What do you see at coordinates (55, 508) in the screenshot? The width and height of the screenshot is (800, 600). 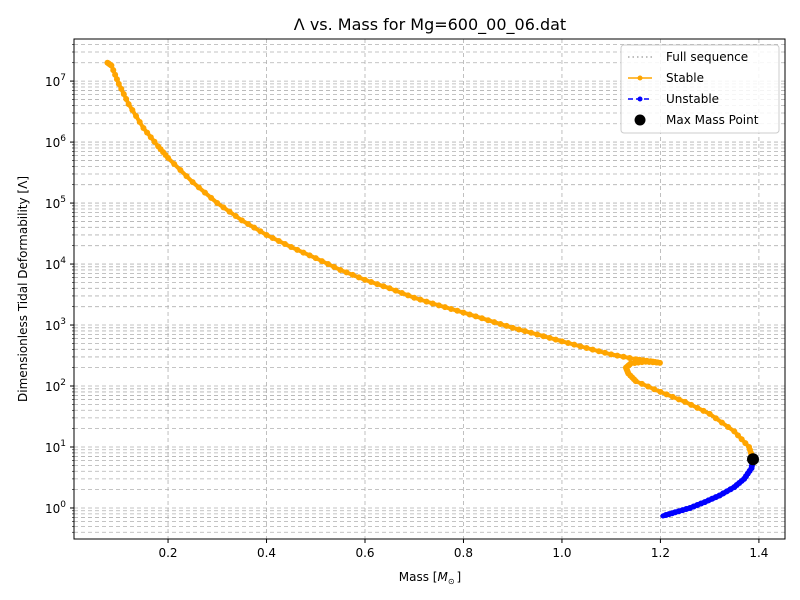 I see `y-tick-label: 10⁰` at bounding box center [55, 508].